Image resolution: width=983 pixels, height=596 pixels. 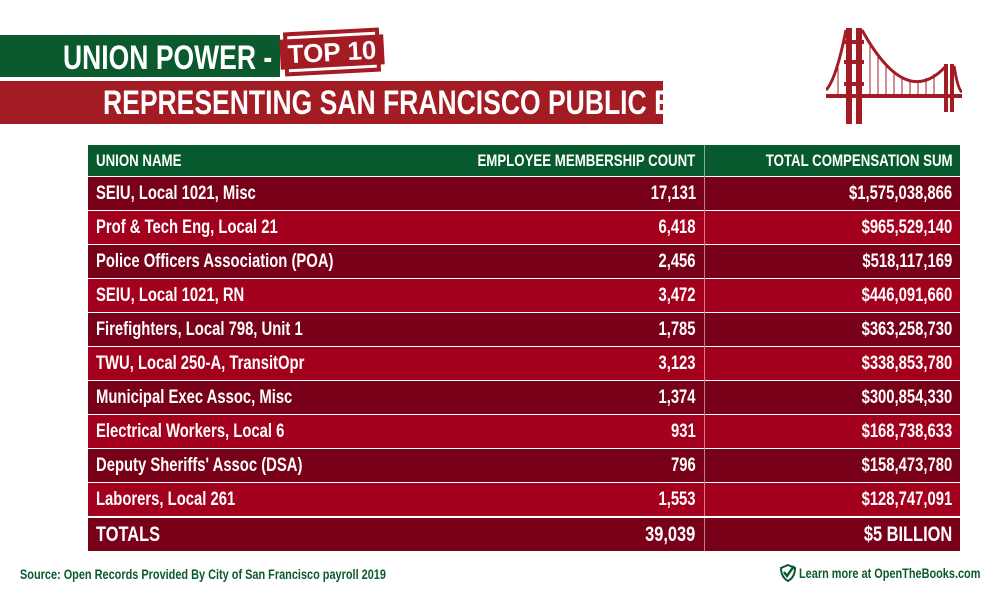 I want to click on cell-union-name: Police Officers Association (POA), so click(x=248, y=261).